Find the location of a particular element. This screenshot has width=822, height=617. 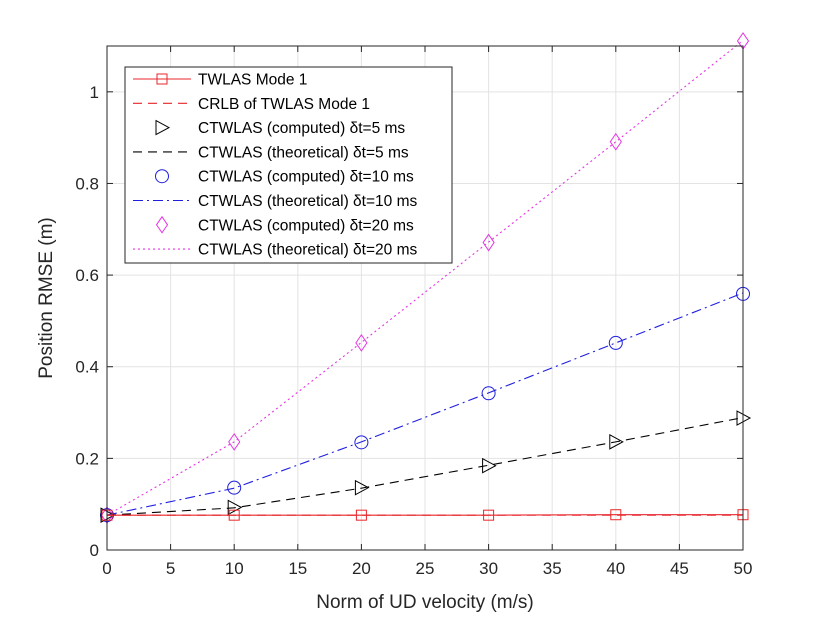

x-tick-label: 40 is located at coordinates (615, 568).